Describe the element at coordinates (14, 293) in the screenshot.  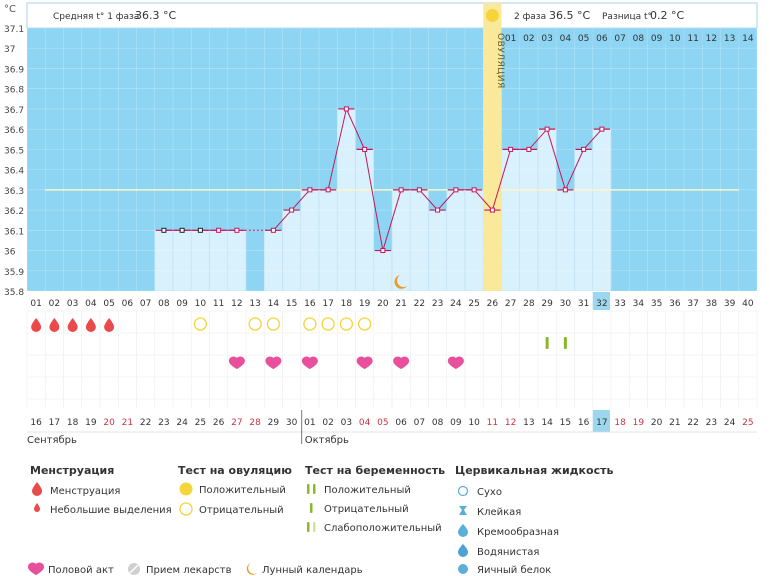
I see `y-tick-label: 35.8` at that location.